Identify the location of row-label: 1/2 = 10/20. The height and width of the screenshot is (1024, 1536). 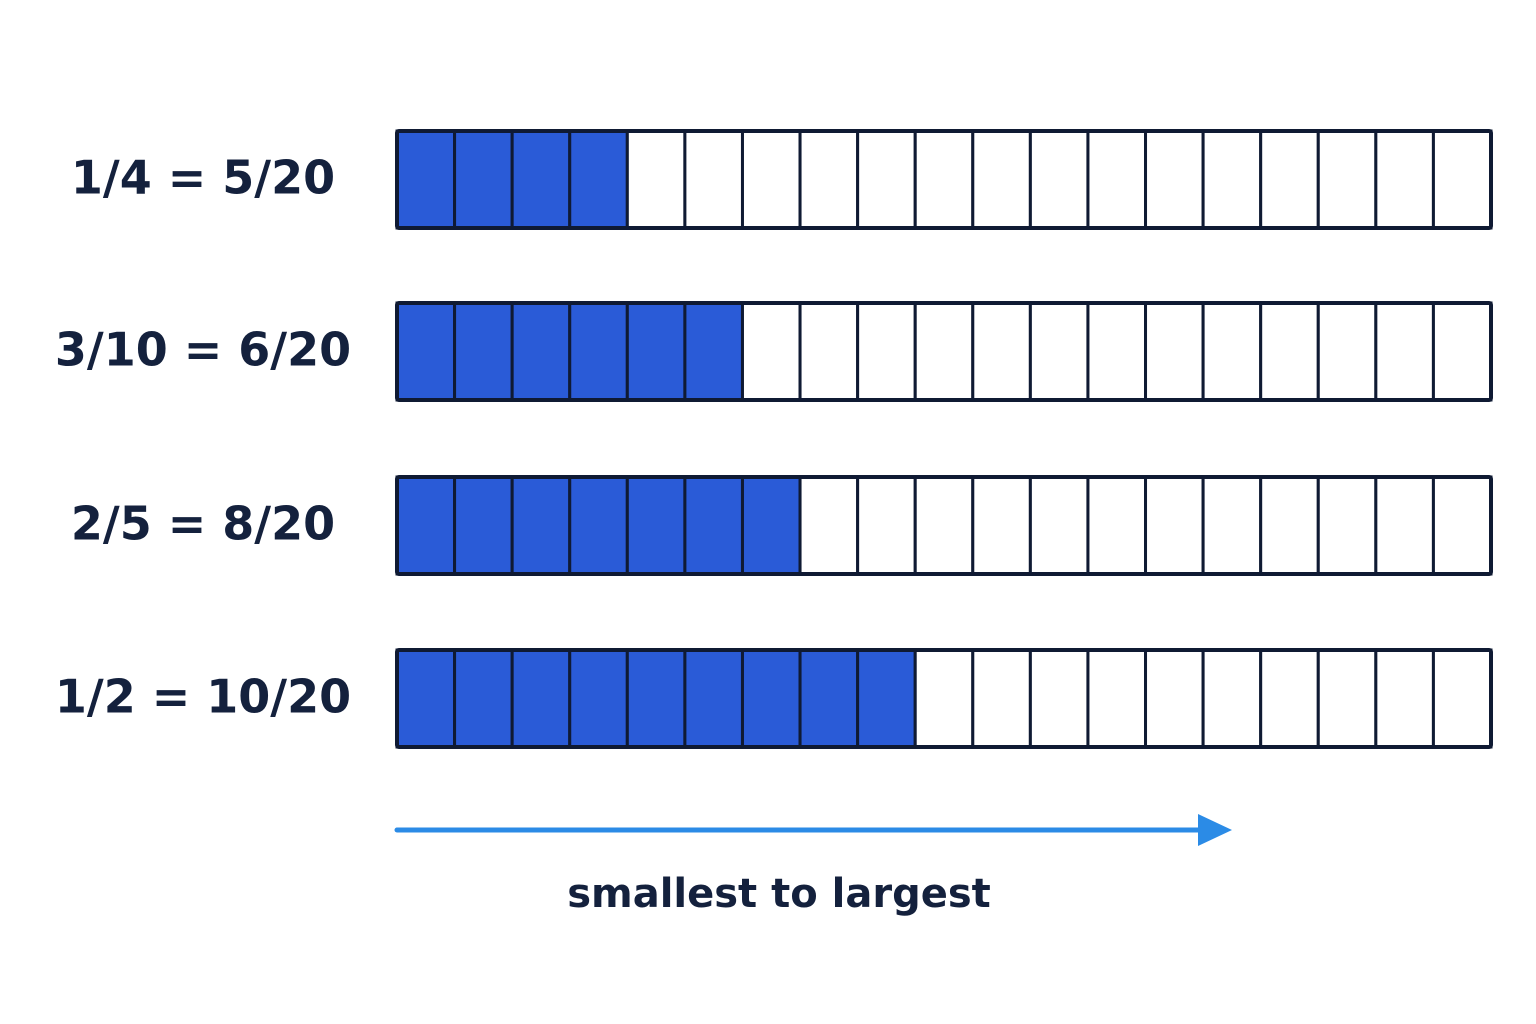
(203, 697).